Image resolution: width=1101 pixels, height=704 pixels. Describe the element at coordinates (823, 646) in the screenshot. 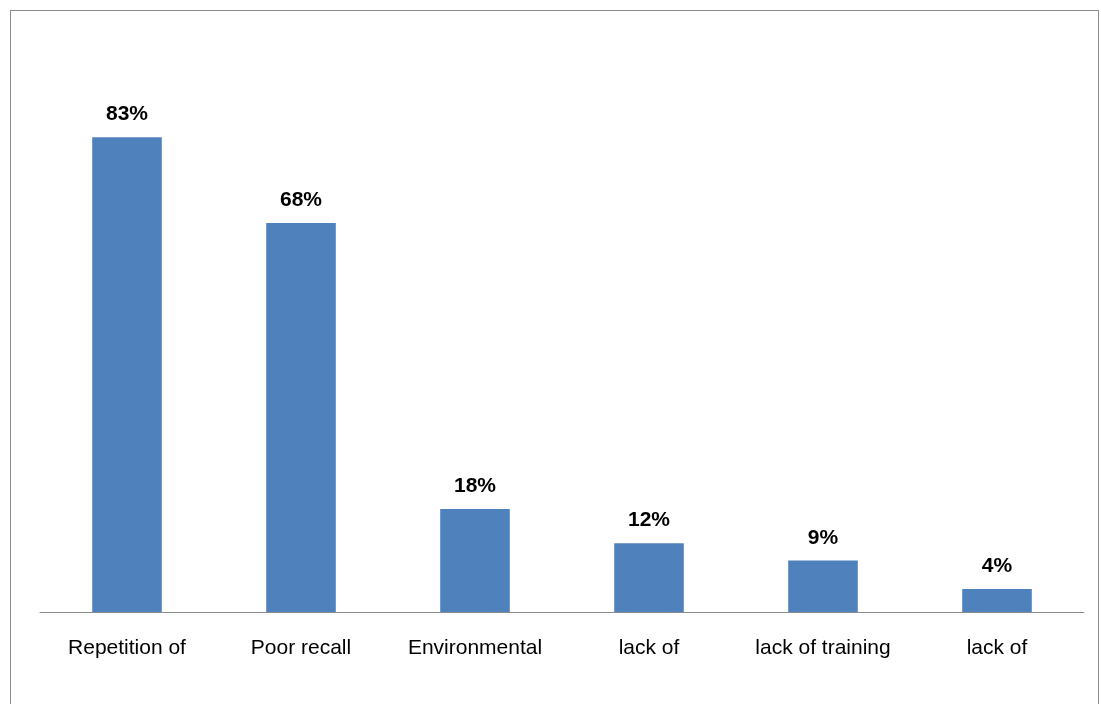

I see `x-tick-label: lack of training` at that location.